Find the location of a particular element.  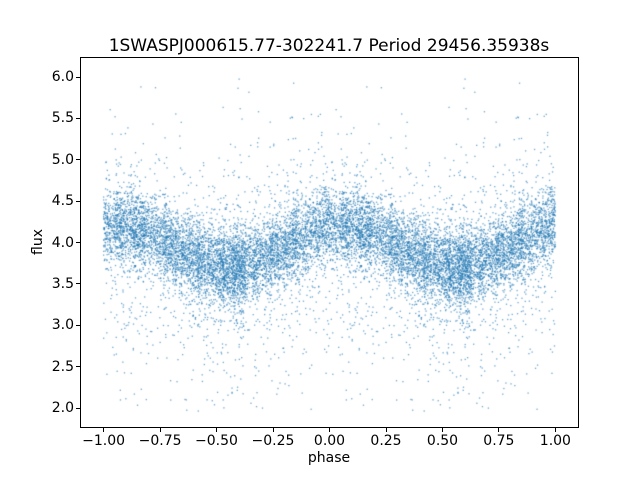

x-tick-label: −0.75 is located at coordinates (160, 441).